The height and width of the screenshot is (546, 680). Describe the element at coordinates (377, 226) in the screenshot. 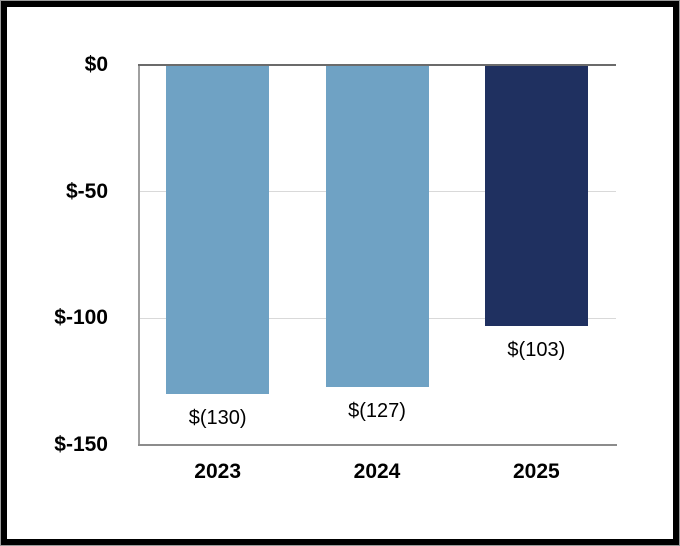

I see `bar-2024` at that location.